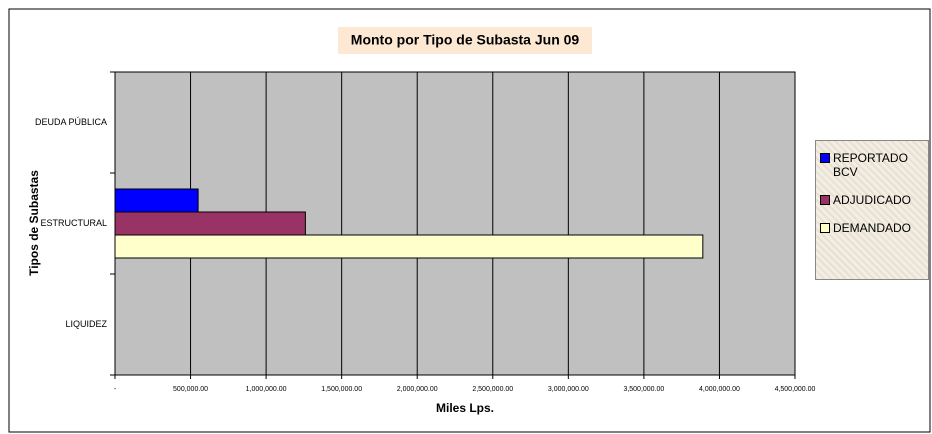 This screenshot has width=932, height=434. Describe the element at coordinates (417, 389) in the screenshot. I see `x-tick-label: 2,000,000.00` at that location.